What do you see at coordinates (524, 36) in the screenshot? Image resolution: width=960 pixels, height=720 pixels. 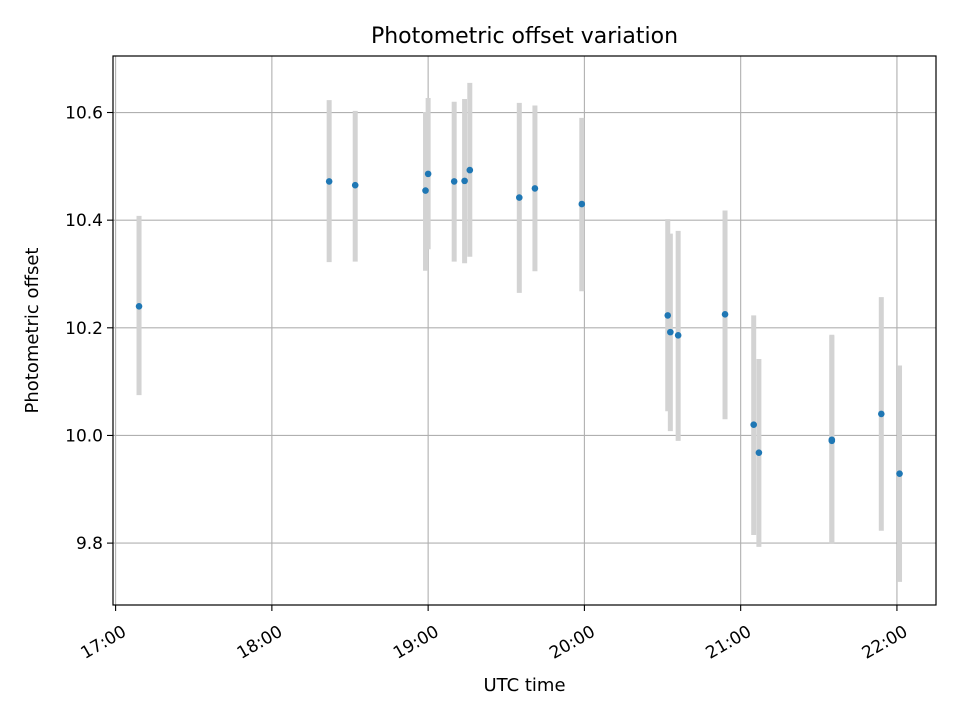 I see `chart-title: Photometric offset variation` at bounding box center [524, 36].